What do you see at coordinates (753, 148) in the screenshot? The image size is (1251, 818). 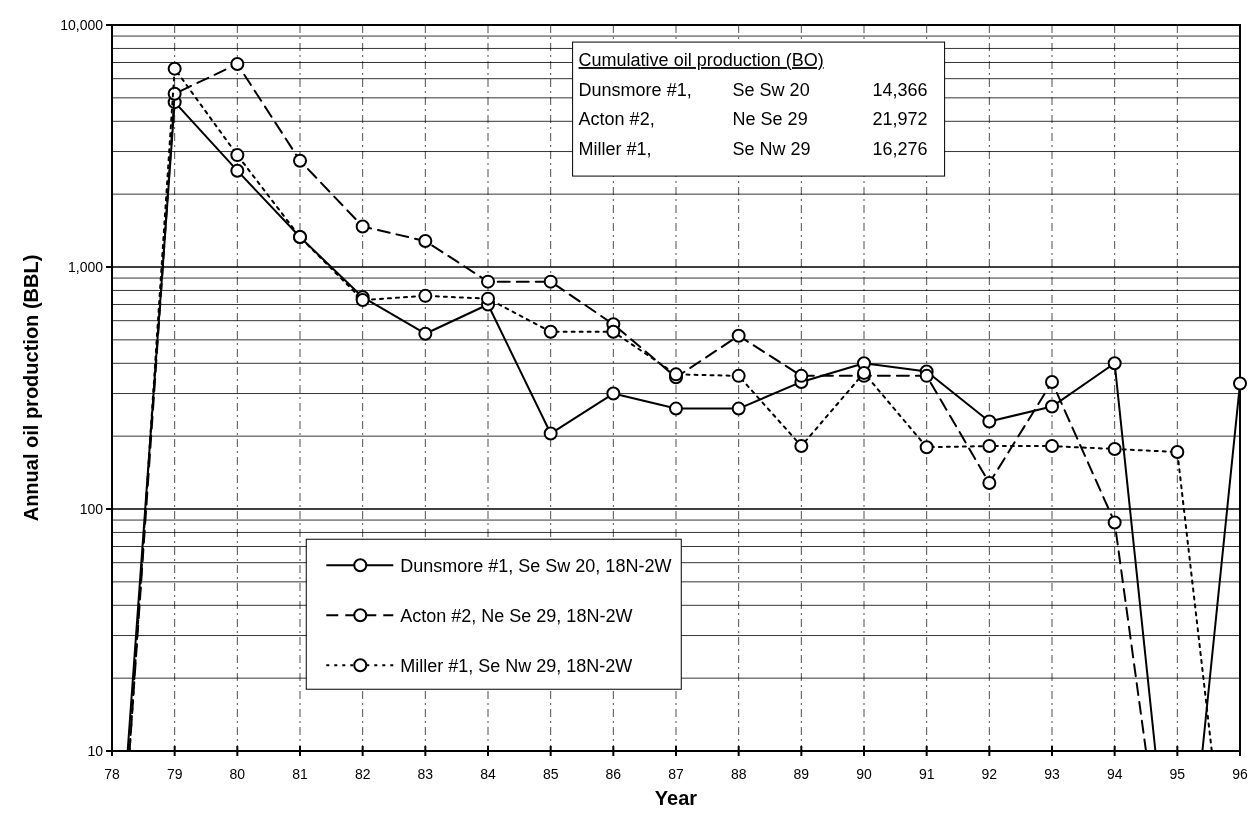 I see `text: Miller #1, Se Nw 29 16,276` at bounding box center [753, 148].